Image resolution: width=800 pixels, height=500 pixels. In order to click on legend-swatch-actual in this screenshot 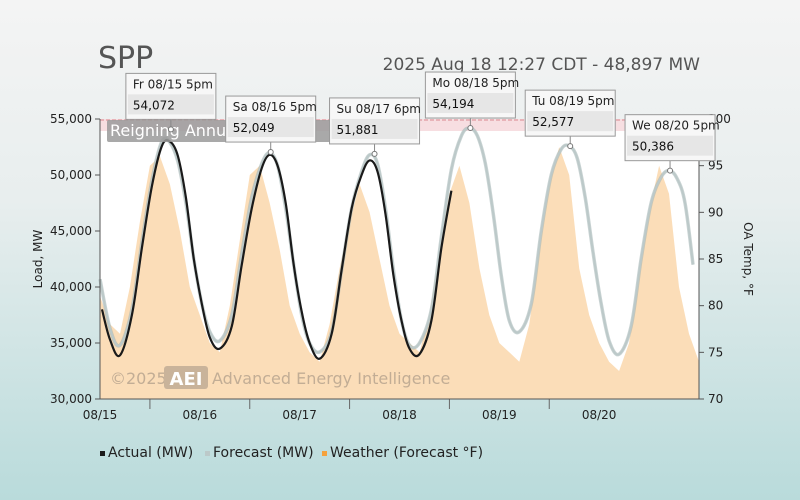, I will do `click(102, 453)`.